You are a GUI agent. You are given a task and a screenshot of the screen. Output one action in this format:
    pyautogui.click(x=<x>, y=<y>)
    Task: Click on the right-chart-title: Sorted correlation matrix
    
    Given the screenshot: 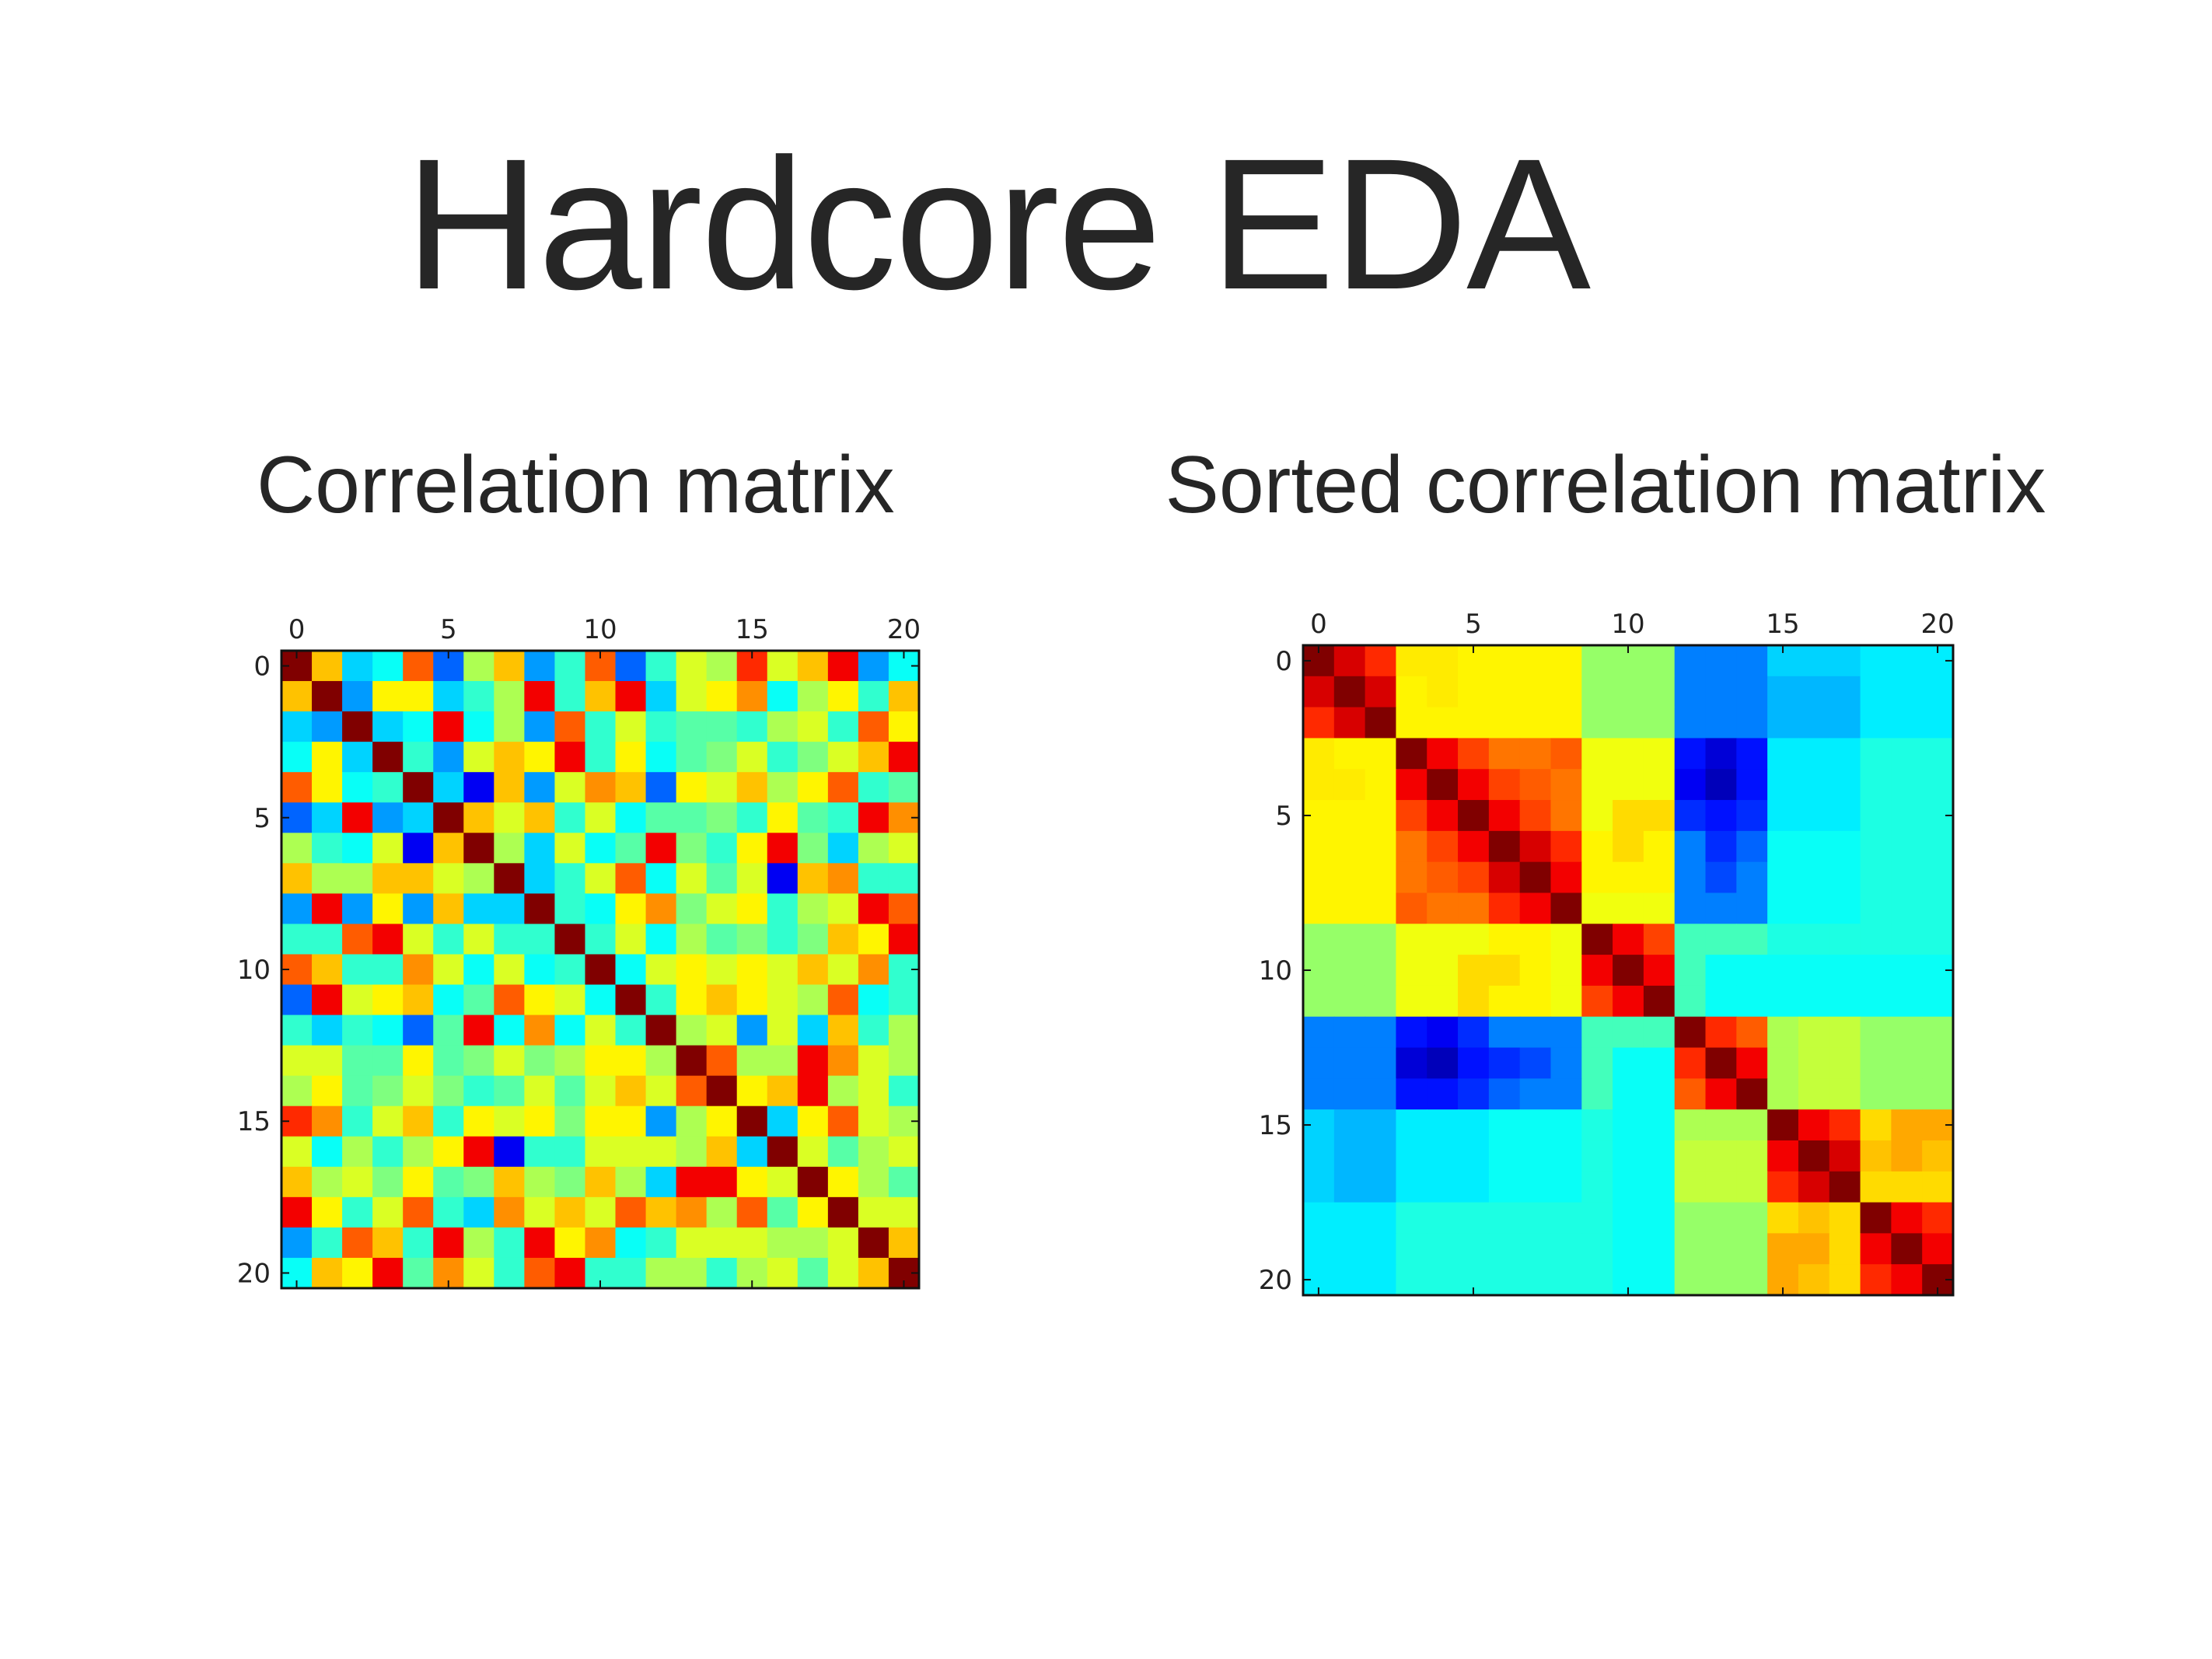 What is the action you would take?
    pyautogui.click(x=1605, y=485)
    